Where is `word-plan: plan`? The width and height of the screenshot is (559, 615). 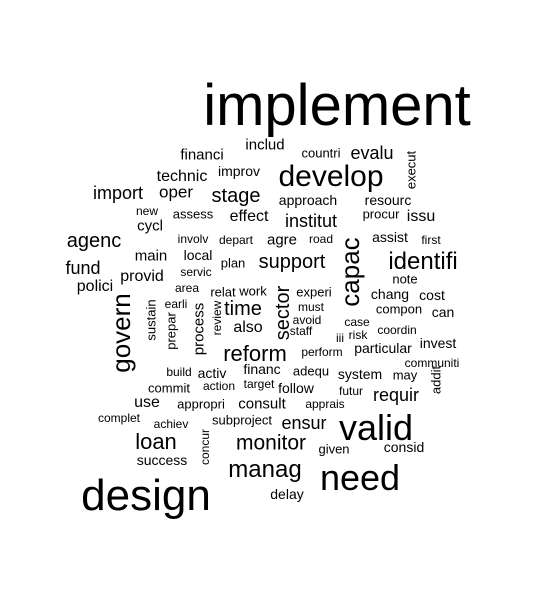 word-plan: plan is located at coordinates (233, 263).